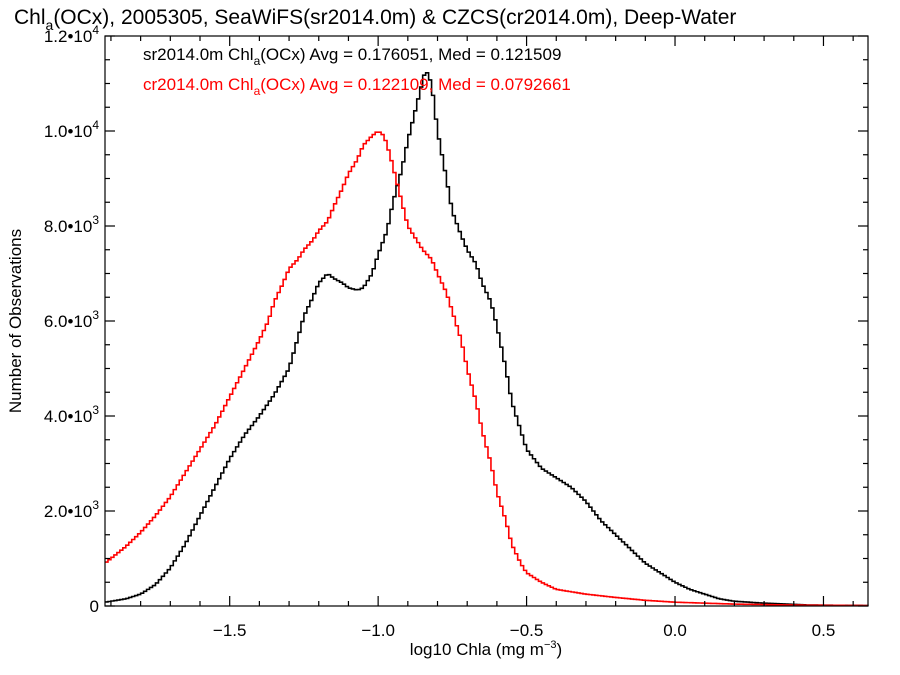 The height and width of the screenshot is (675, 900). Describe the element at coordinates (527, 630) in the screenshot. I see `x-tick-label: −0.5` at that location.